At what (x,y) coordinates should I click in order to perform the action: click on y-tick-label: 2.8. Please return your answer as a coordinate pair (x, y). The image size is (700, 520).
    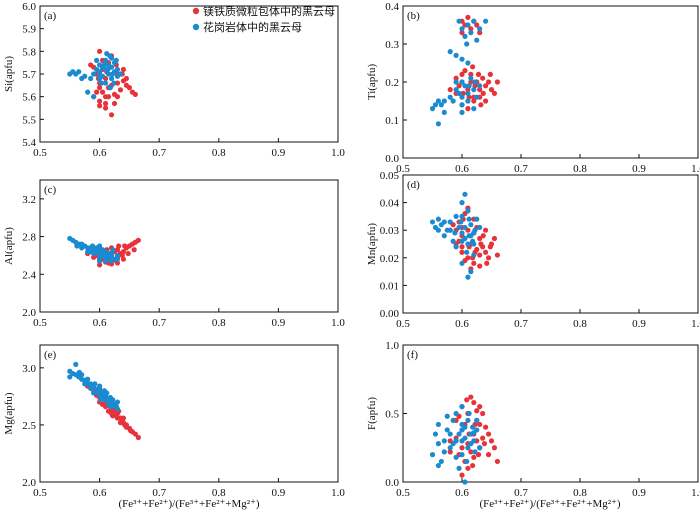
    Looking at the image, I should click on (29, 238).